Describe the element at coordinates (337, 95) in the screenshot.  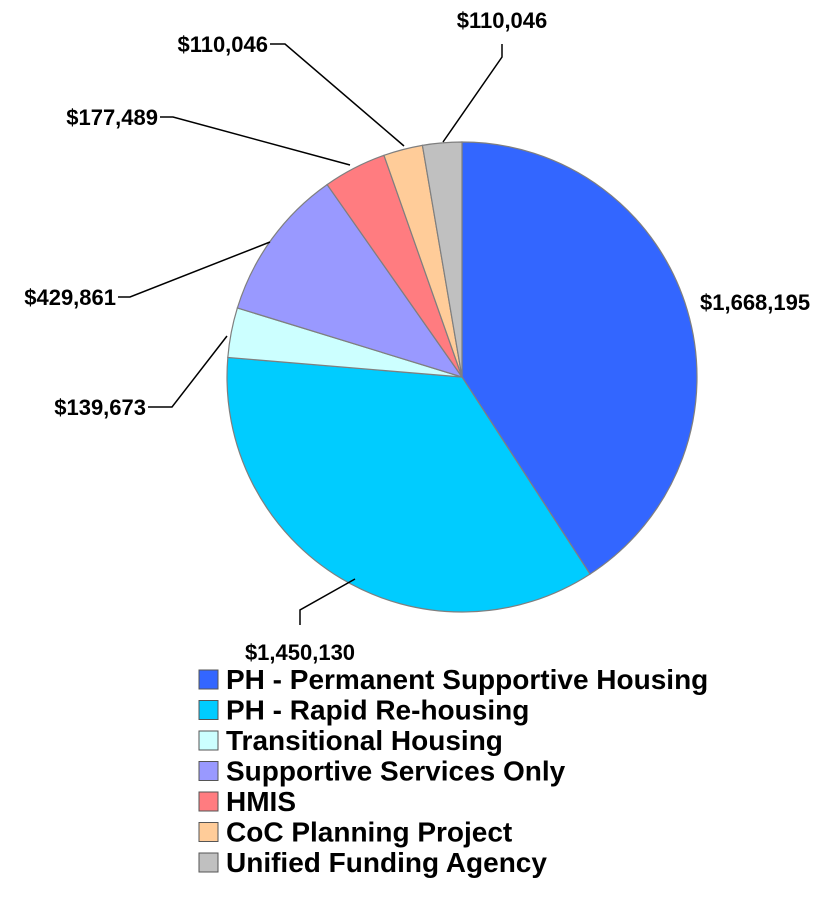
I see `leader-line-coc-planning-project` at that location.